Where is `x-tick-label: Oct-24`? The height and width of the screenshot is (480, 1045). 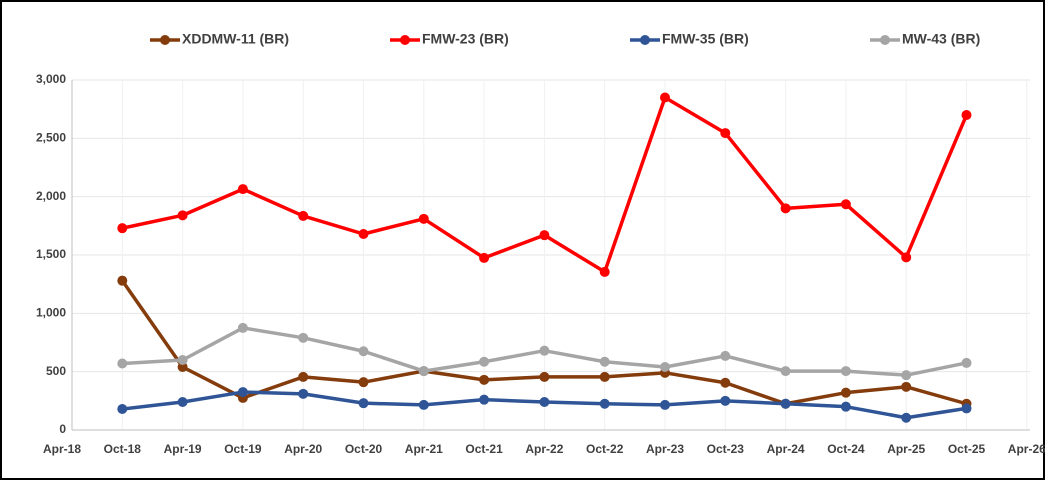 x-tick-label: Oct-24 is located at coordinates (846, 449).